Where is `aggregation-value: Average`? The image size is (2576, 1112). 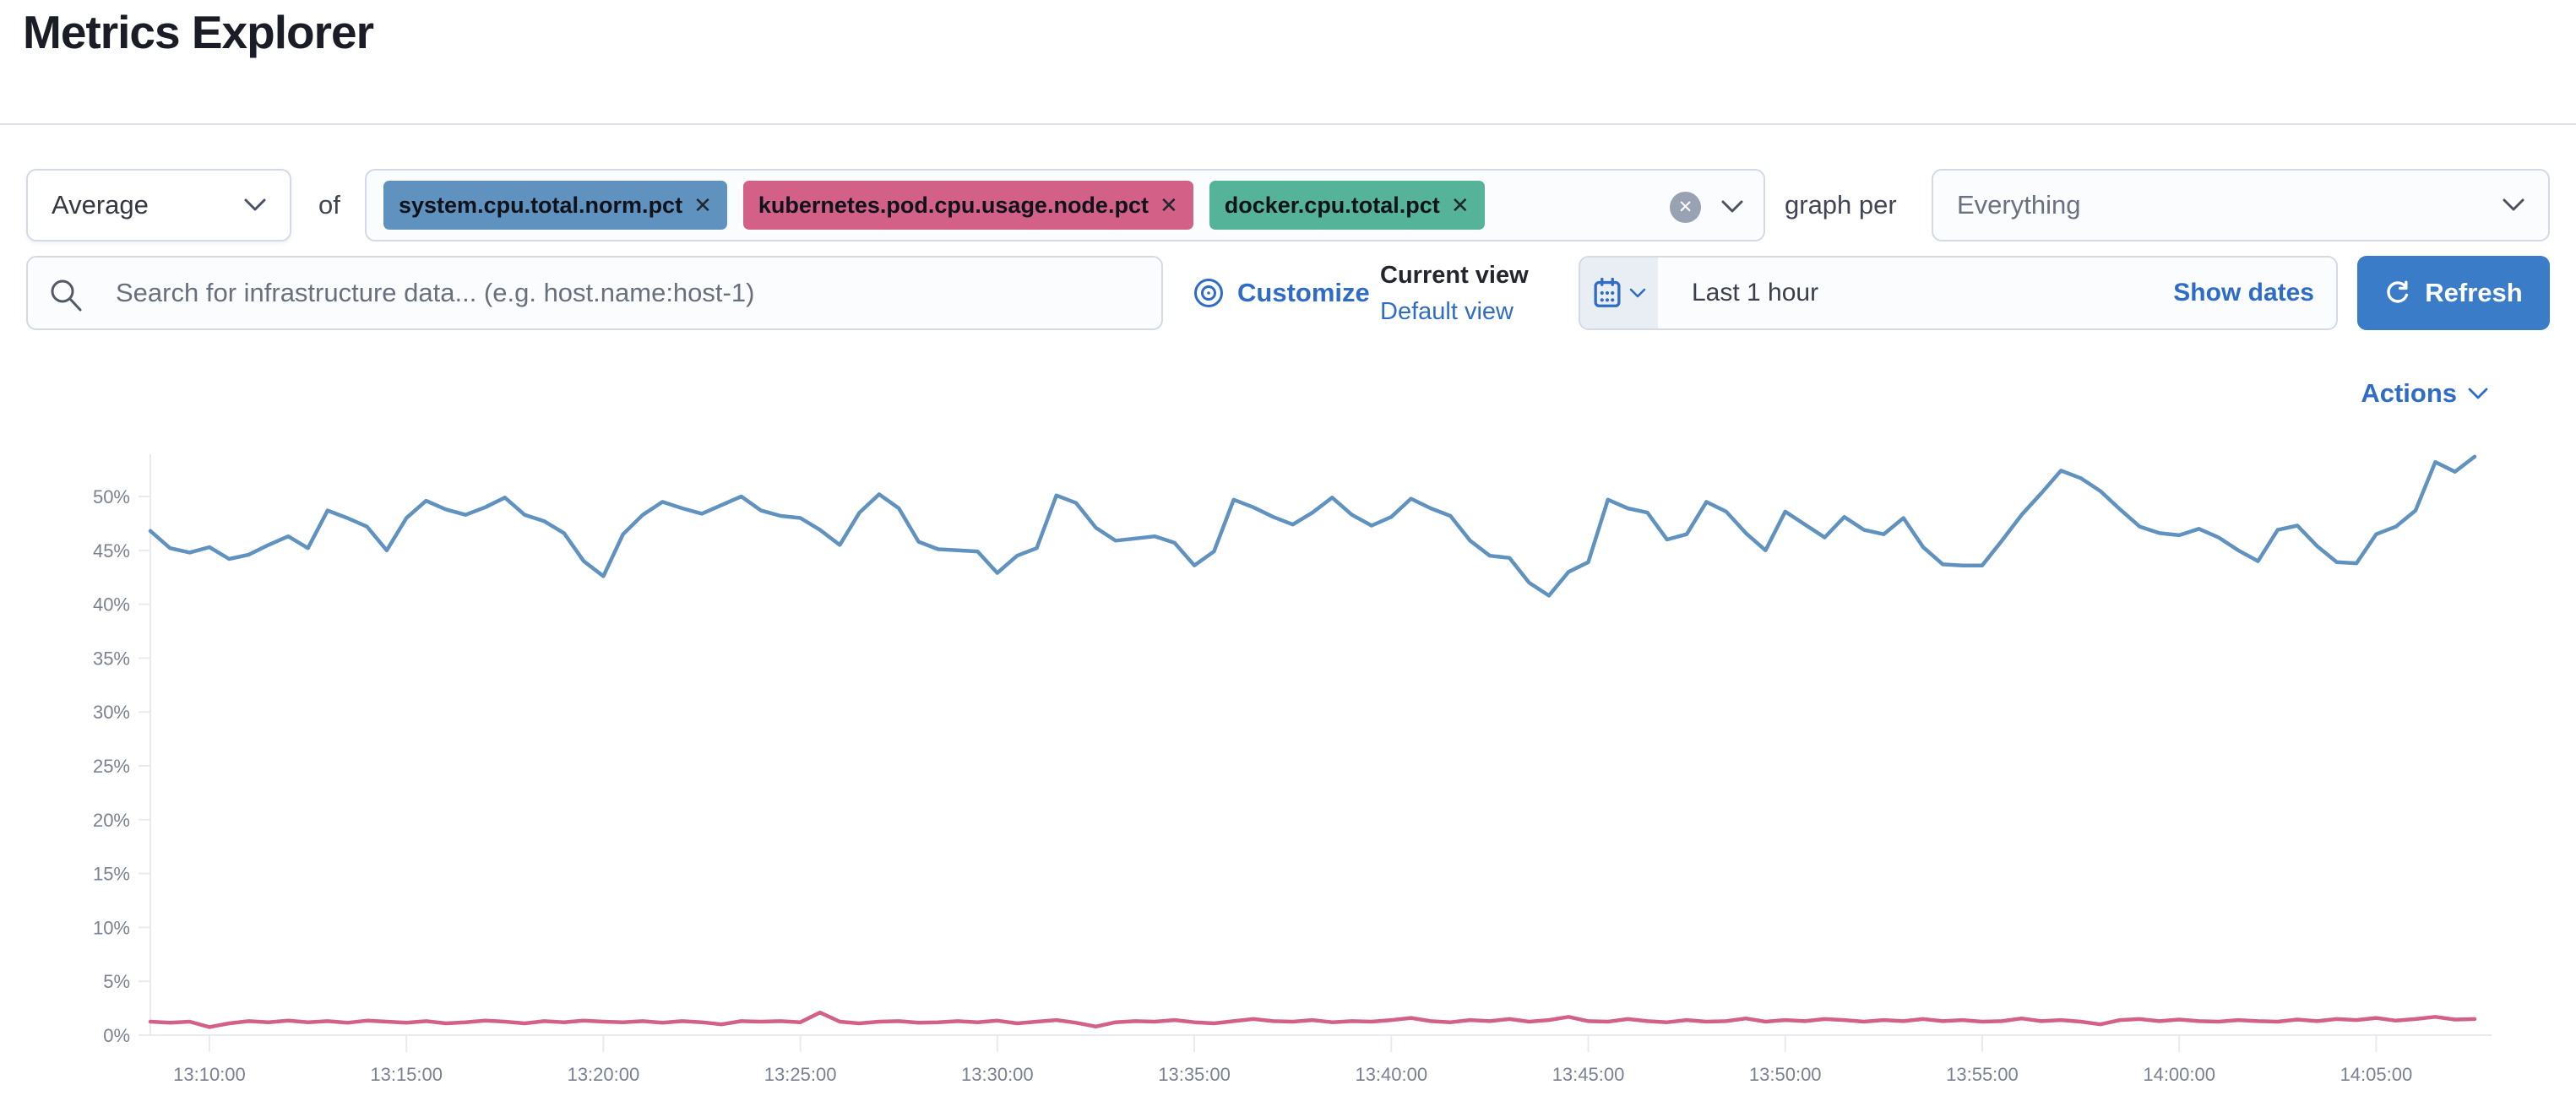
aggregation-value: Average is located at coordinates (100, 205).